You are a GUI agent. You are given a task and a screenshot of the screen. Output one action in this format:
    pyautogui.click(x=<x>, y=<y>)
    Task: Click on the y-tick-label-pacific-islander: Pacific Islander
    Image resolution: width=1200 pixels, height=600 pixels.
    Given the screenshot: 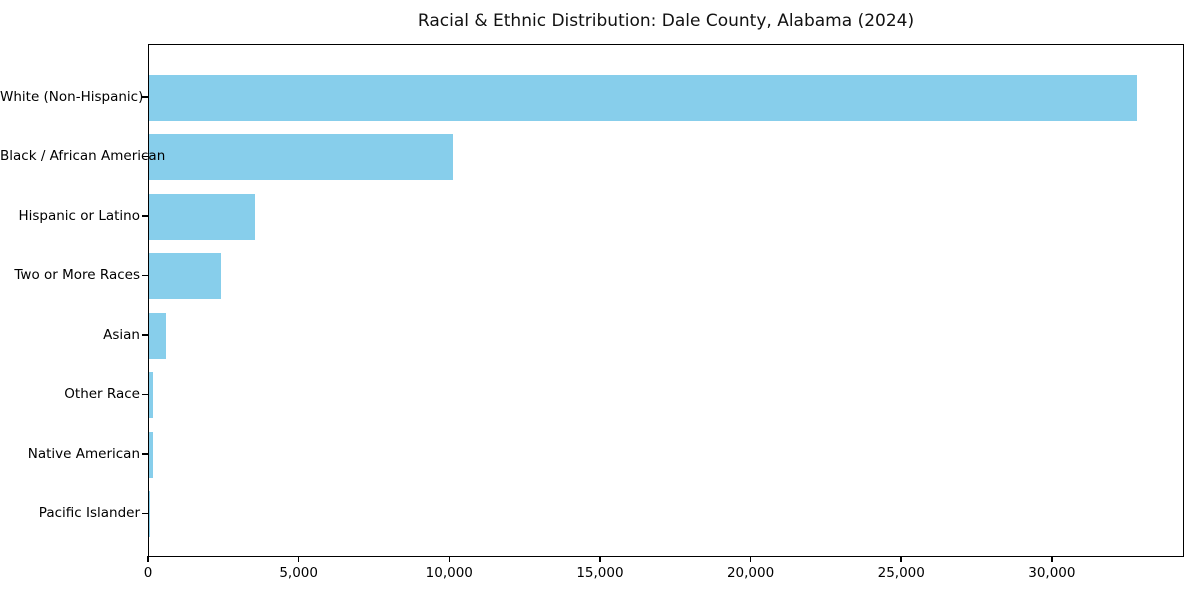 What is the action you would take?
    pyautogui.click(x=89, y=513)
    